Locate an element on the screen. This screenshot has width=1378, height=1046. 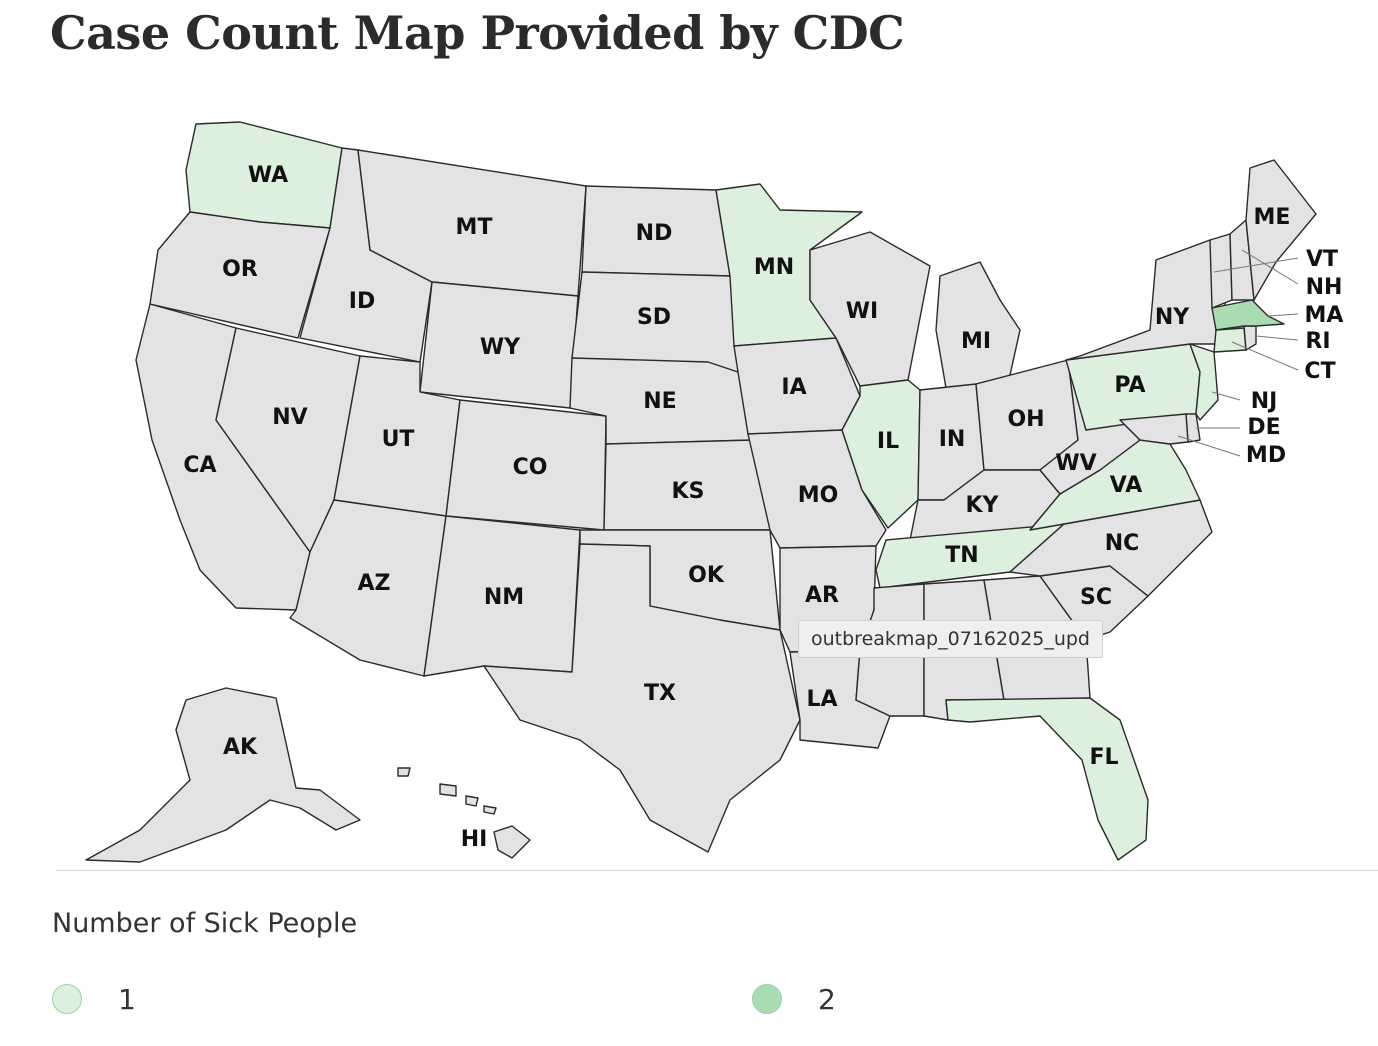
label-nc: NC is located at coordinates (1122, 543).